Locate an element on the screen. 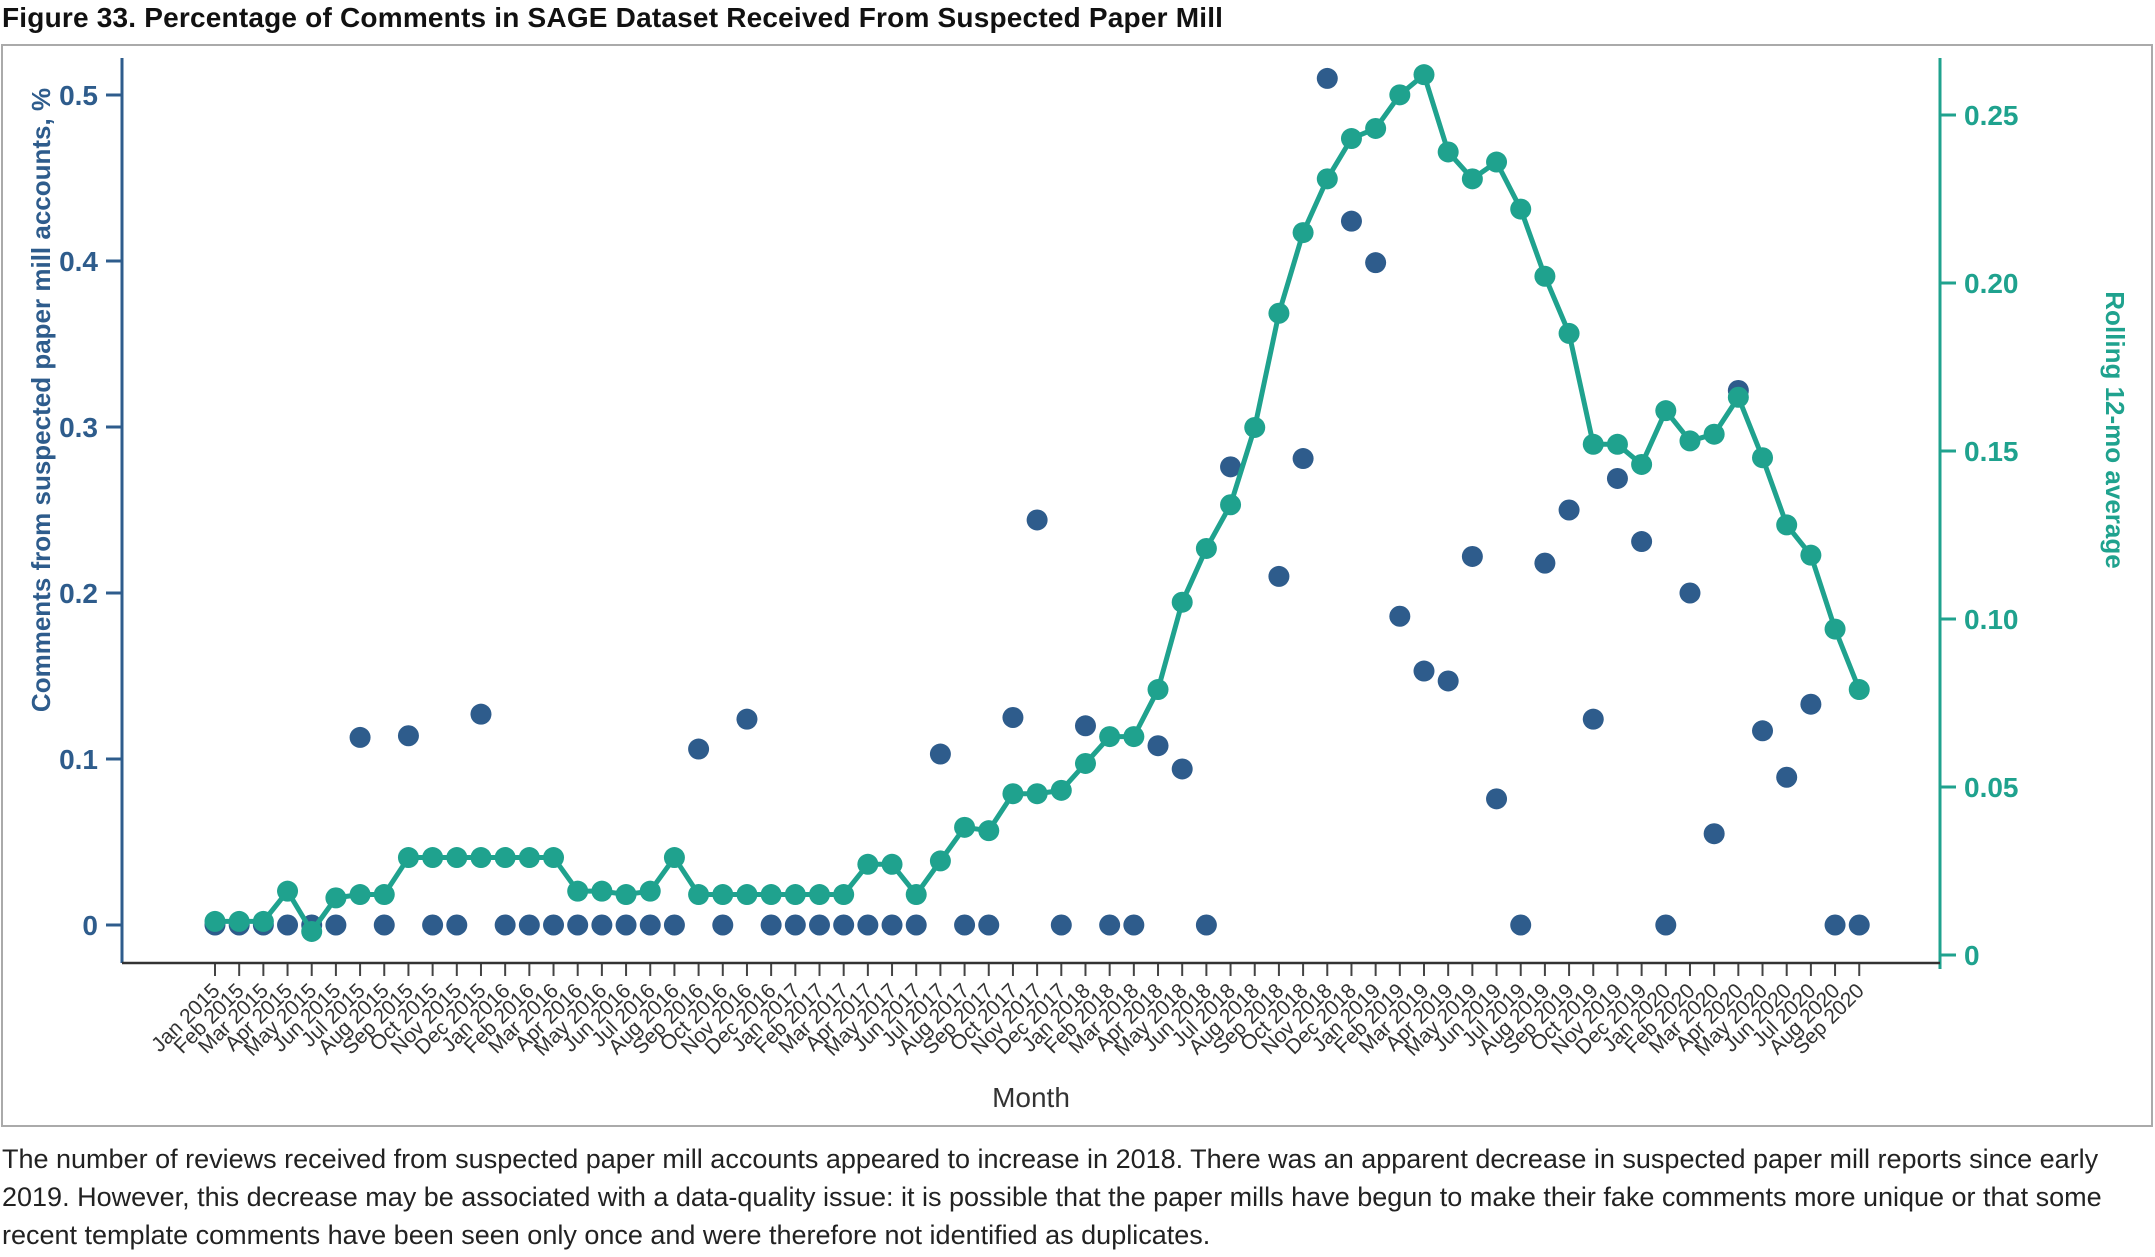 The width and height of the screenshot is (2155, 1257). right-axis-tick-label: 0.15 is located at coordinates (1991, 451).